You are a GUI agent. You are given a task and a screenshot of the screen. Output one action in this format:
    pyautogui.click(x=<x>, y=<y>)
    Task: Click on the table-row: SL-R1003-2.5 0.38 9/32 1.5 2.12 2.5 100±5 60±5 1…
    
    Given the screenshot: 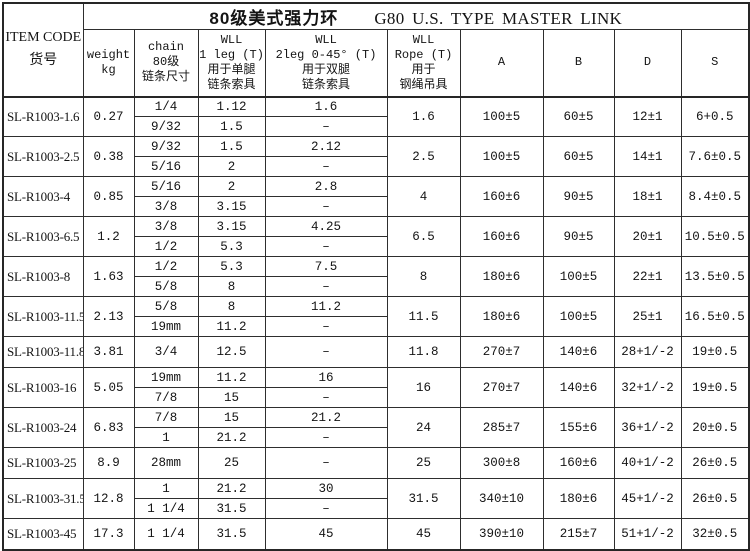 What is the action you would take?
    pyautogui.click(x=376, y=156)
    